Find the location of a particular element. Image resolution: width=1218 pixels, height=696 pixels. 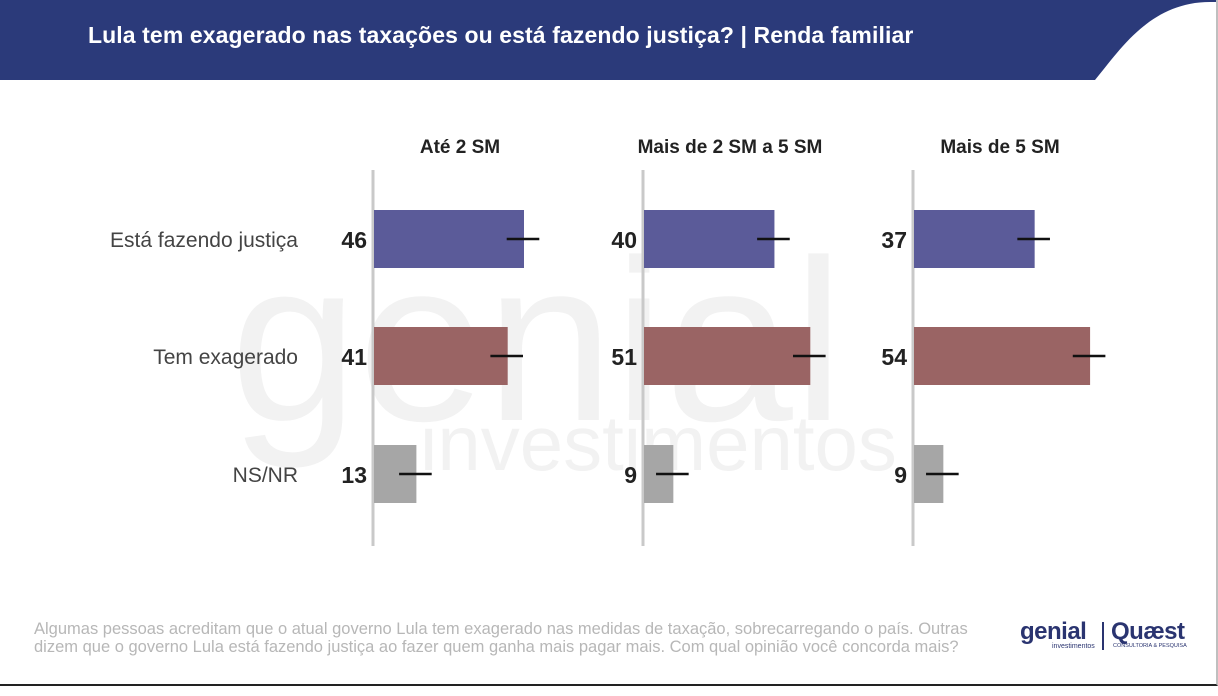

header-shape is located at coordinates (608, 40).